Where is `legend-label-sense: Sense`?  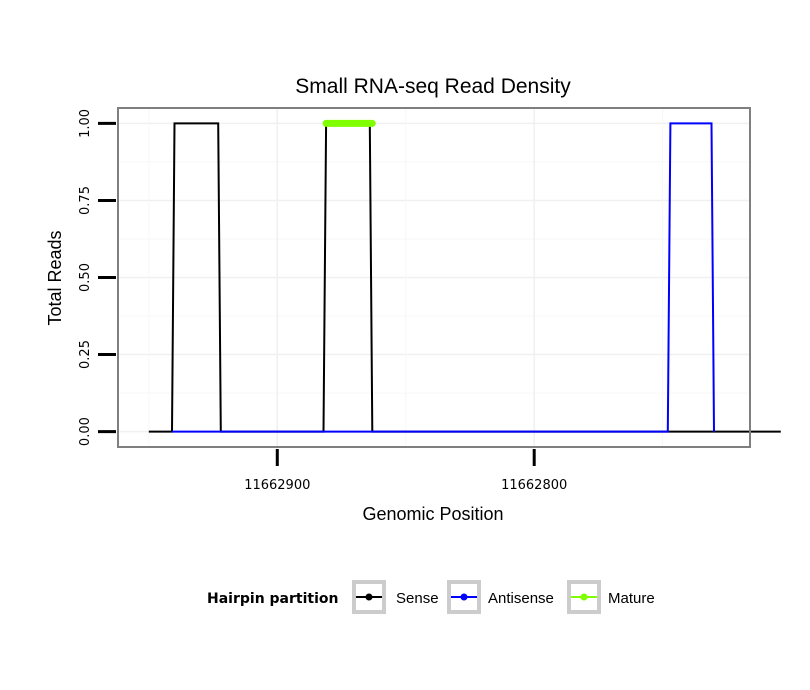 legend-label-sense: Sense is located at coordinates (417, 598).